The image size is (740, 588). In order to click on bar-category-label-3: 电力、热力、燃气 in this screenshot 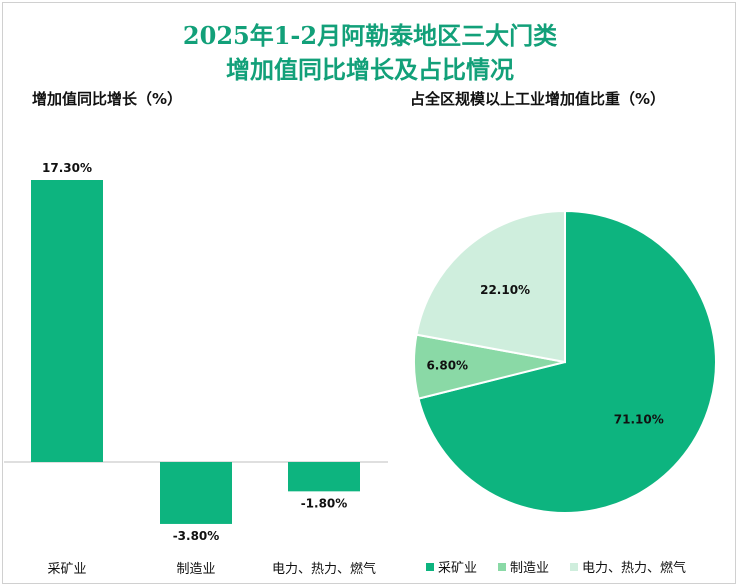, I will do `click(324, 569)`.